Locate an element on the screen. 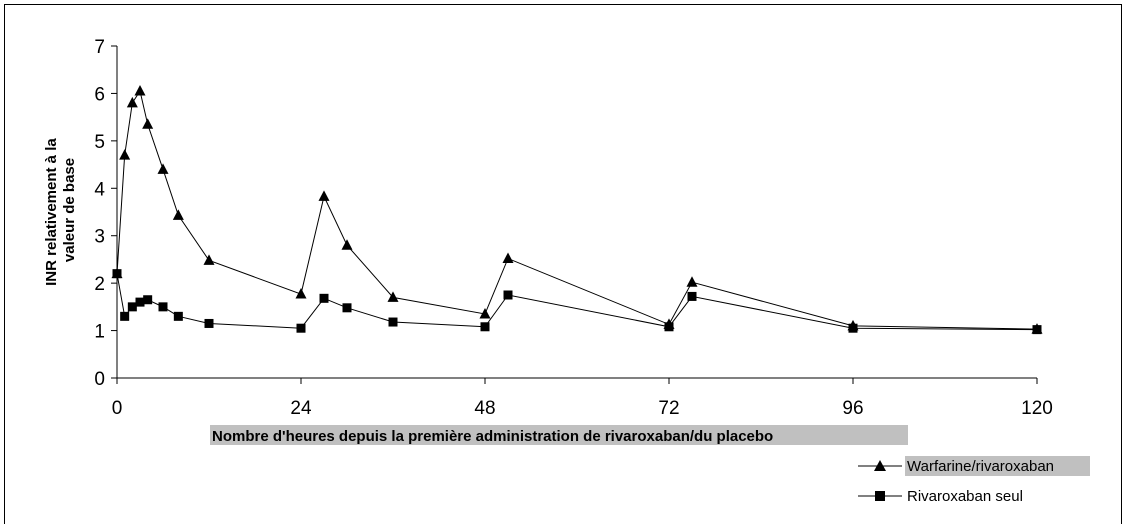 The height and width of the screenshot is (524, 1124). x-tick-label: 72 is located at coordinates (668, 408).